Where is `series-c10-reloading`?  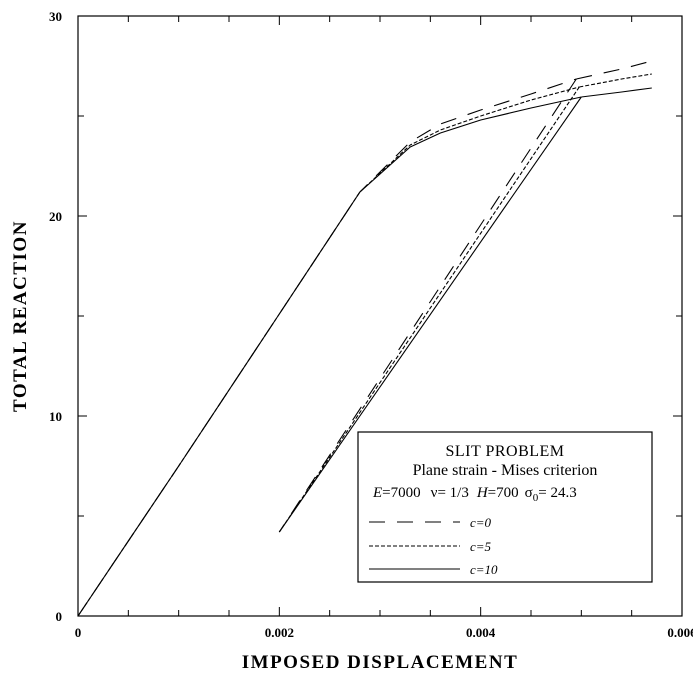
series-c10-reloading is located at coordinates (616, 92).